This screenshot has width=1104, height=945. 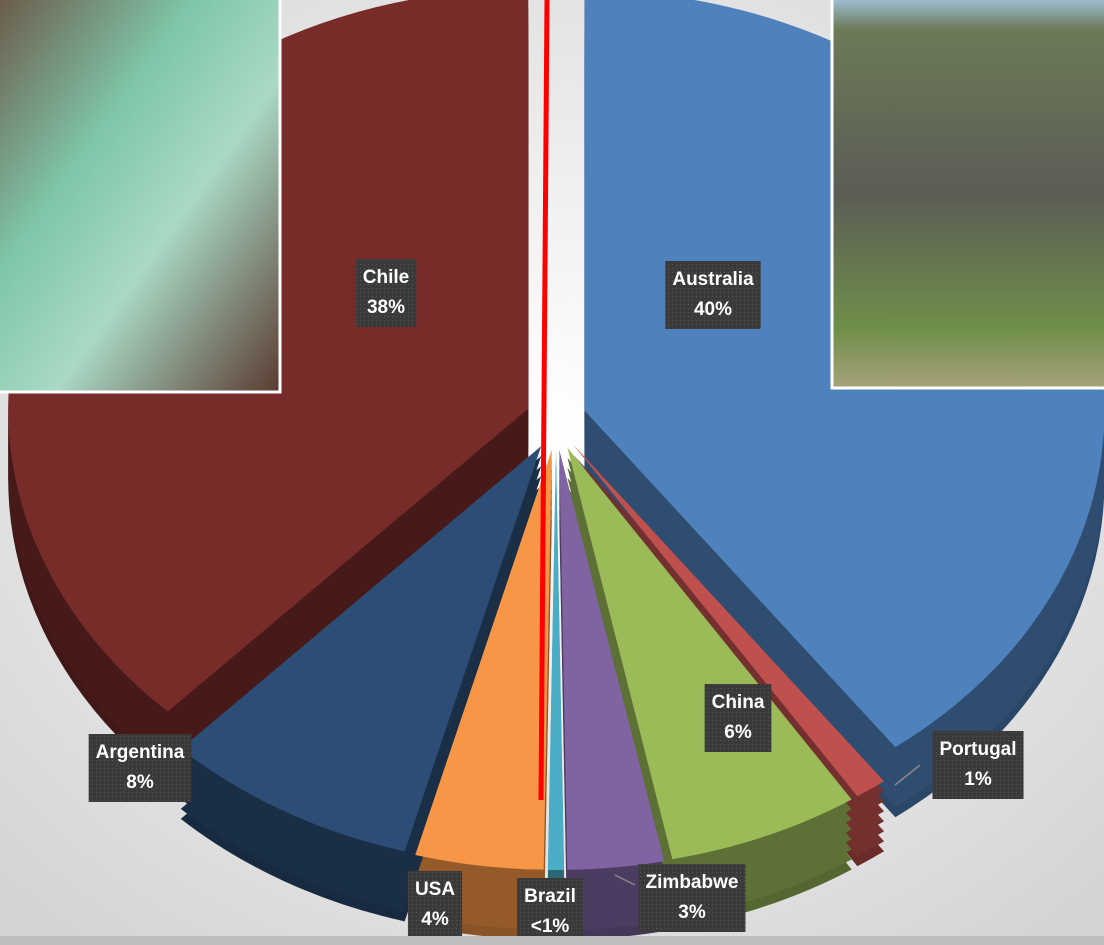 I want to click on label-category: Zimbabwe, so click(x=692, y=882).